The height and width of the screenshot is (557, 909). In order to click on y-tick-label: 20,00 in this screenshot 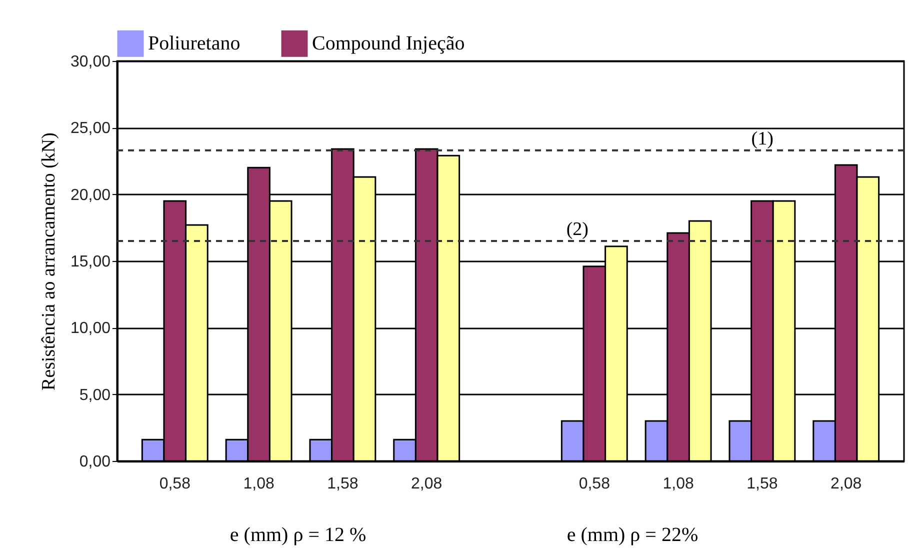, I will do `click(90, 195)`.